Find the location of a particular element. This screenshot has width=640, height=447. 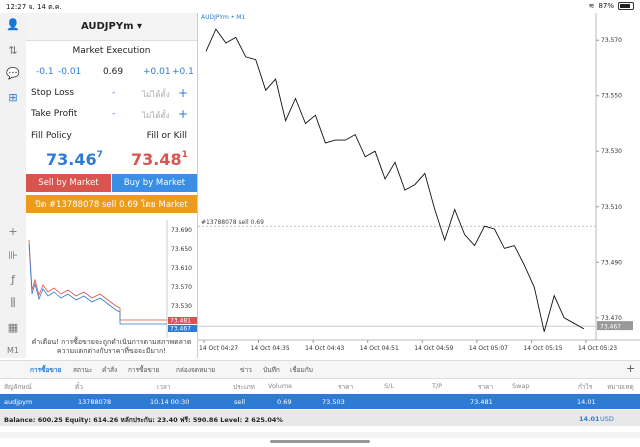

status-bar: 12:27 จ. 14 ต.ค. ≋ 87% is located at coordinates (320, 6).